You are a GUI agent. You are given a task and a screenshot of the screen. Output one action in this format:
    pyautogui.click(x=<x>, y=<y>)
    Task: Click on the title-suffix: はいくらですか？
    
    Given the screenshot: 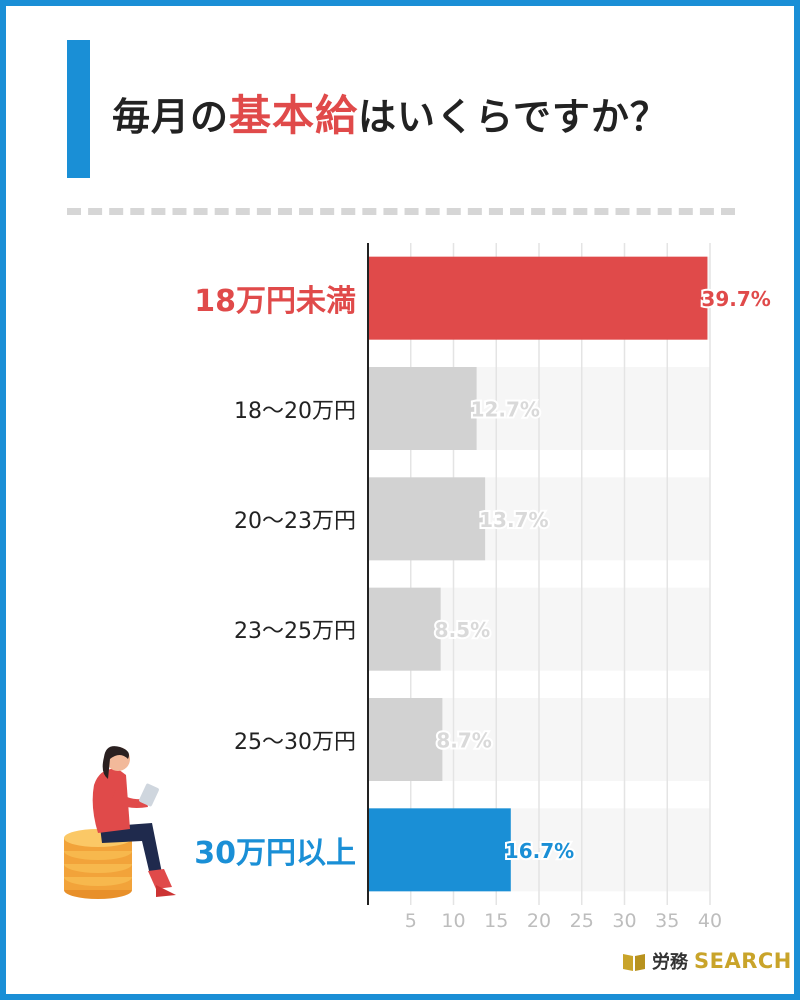 What is the action you would take?
    pyautogui.click(x=513, y=117)
    